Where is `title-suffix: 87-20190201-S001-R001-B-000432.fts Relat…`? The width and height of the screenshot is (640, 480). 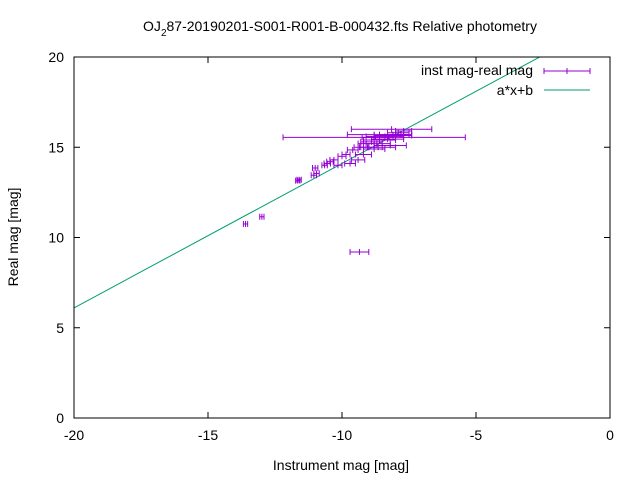 title-suffix: 87-20190201-S001-R001-B-000432.fts Relat… is located at coordinates (352, 26).